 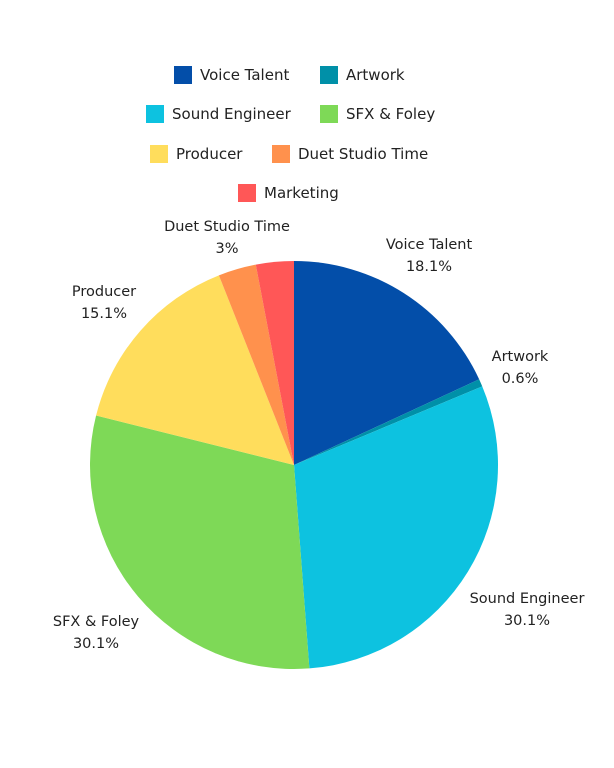 I want to click on slice-label-artwork: Artwork 0.6%, so click(x=520, y=368).